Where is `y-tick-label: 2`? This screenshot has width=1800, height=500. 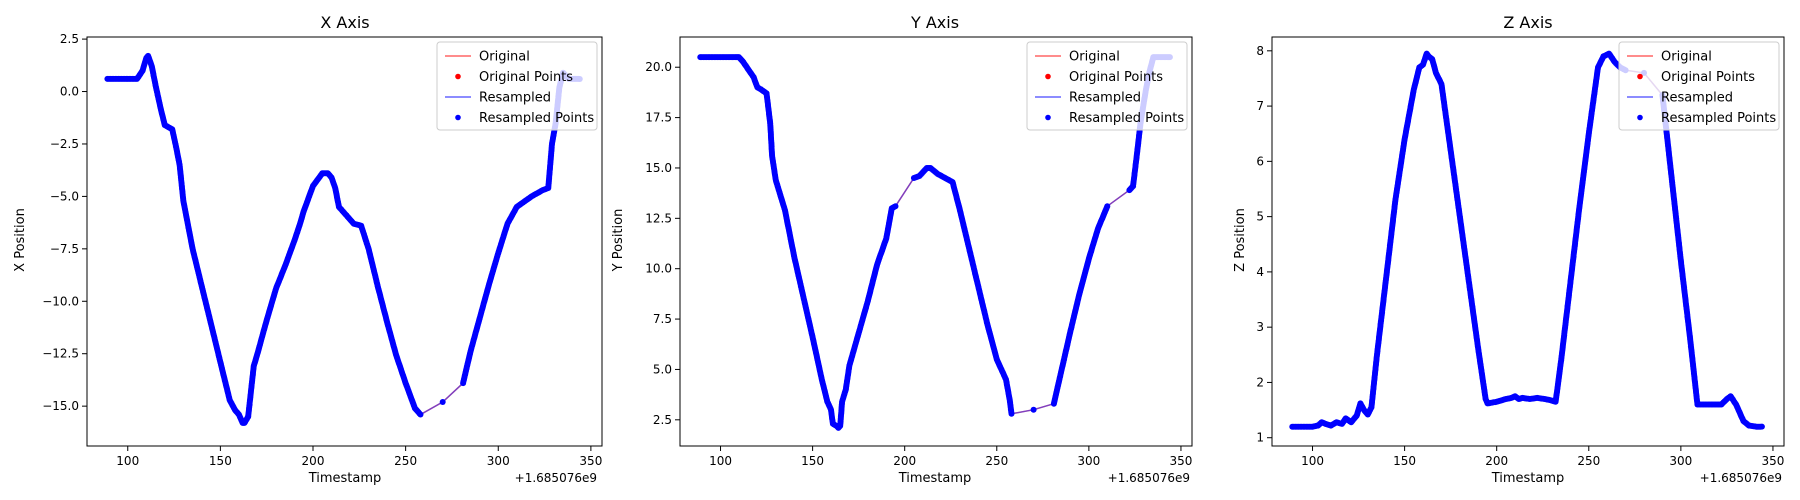 y-tick-label: 2 is located at coordinates (1260, 382).